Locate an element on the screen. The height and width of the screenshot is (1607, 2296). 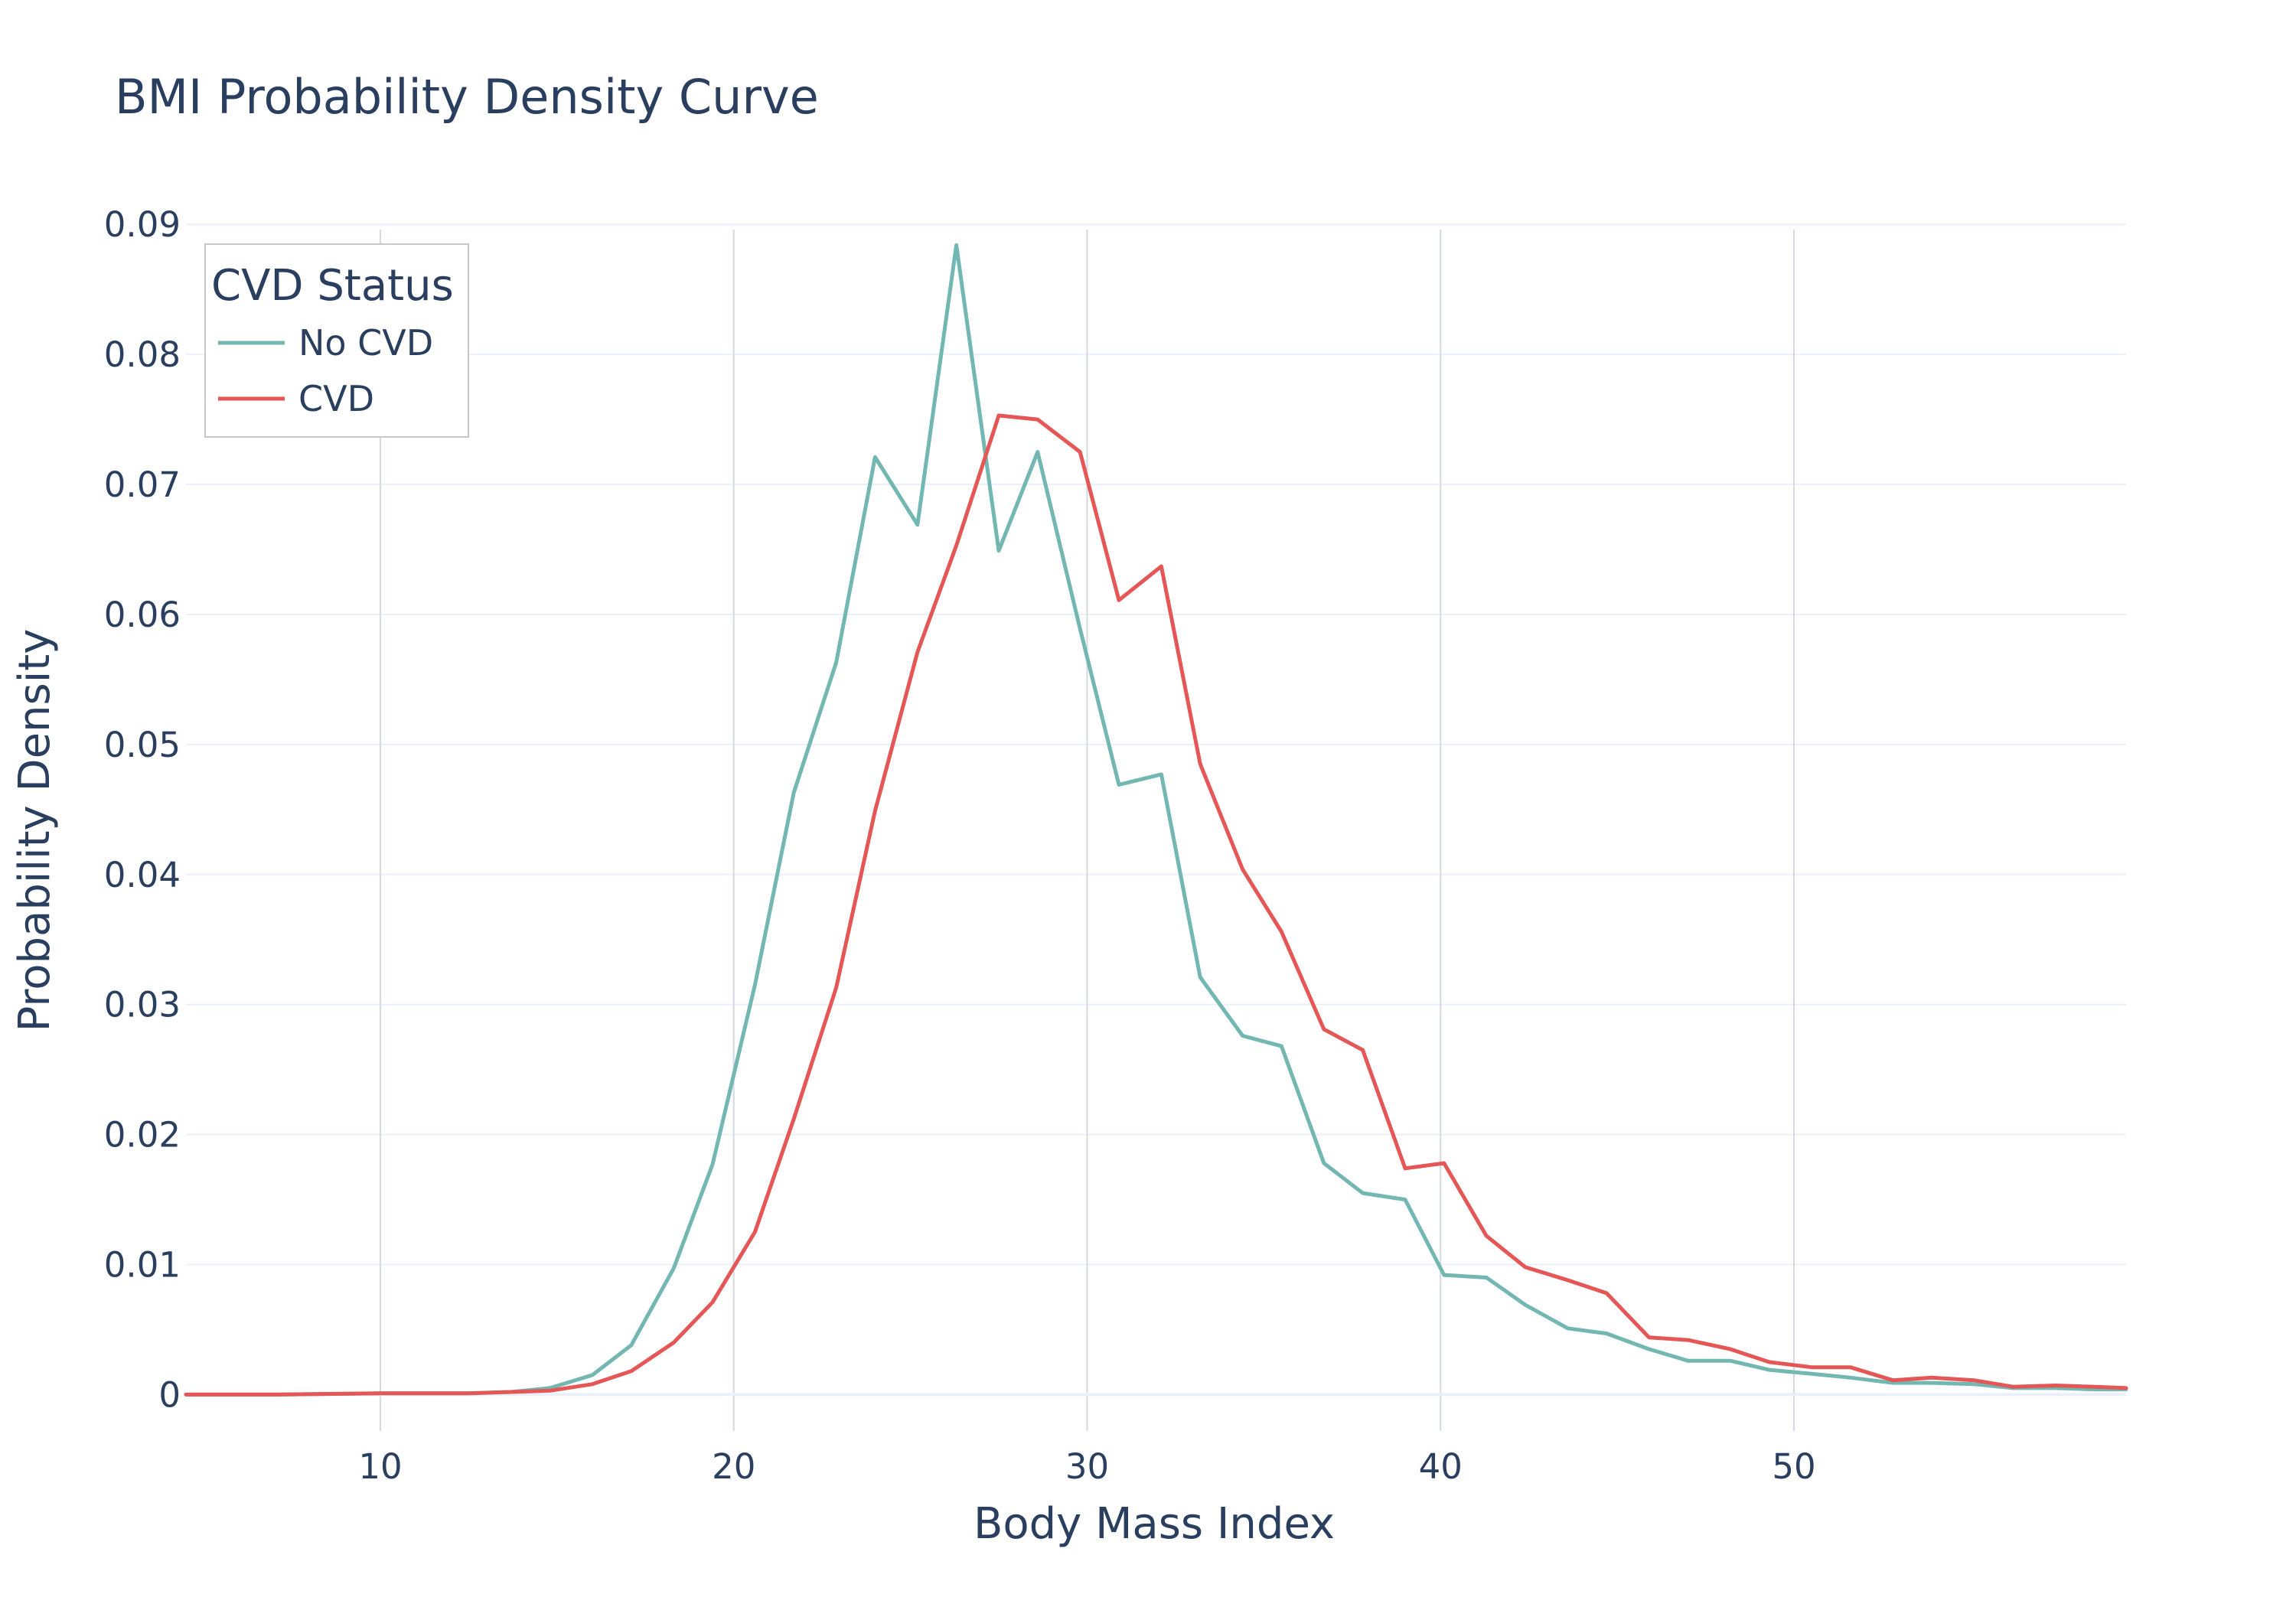
legend-item-label: No CVD is located at coordinates (365, 342).